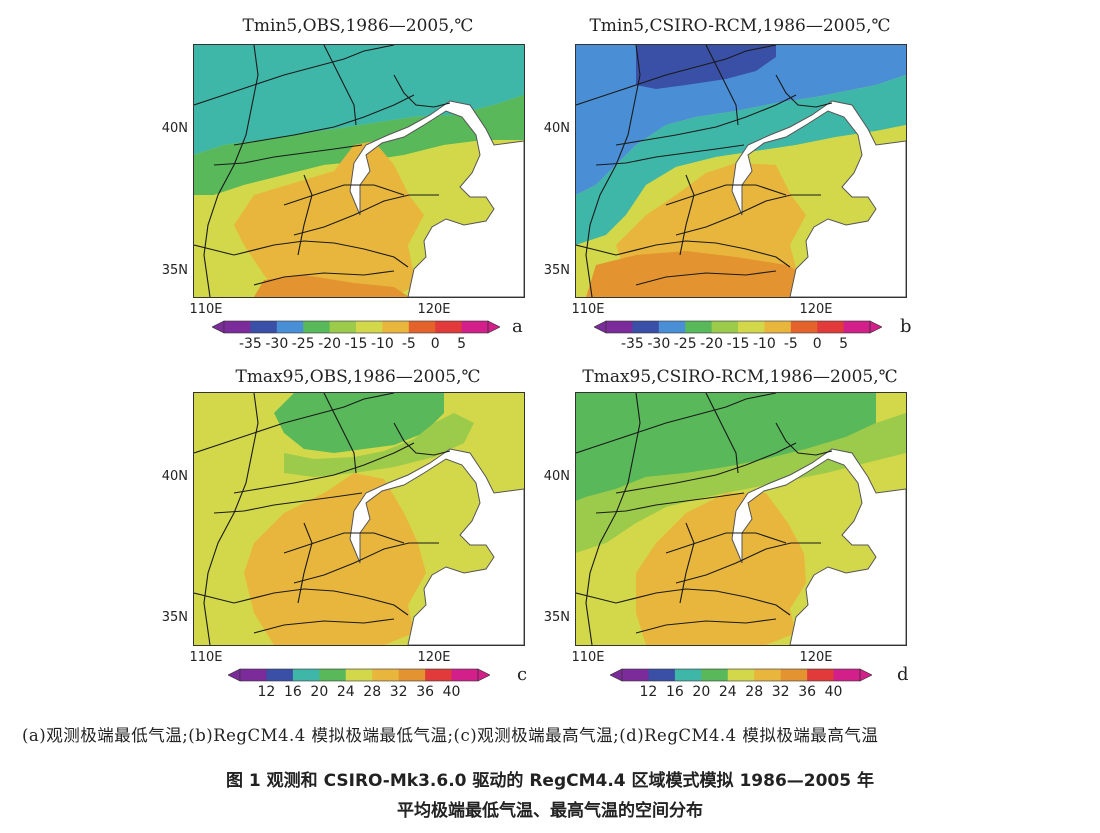 This screenshot has height=833, width=1100. What do you see at coordinates (790, 344) in the screenshot?
I see `colorbar-tick-label: -5` at bounding box center [790, 344].